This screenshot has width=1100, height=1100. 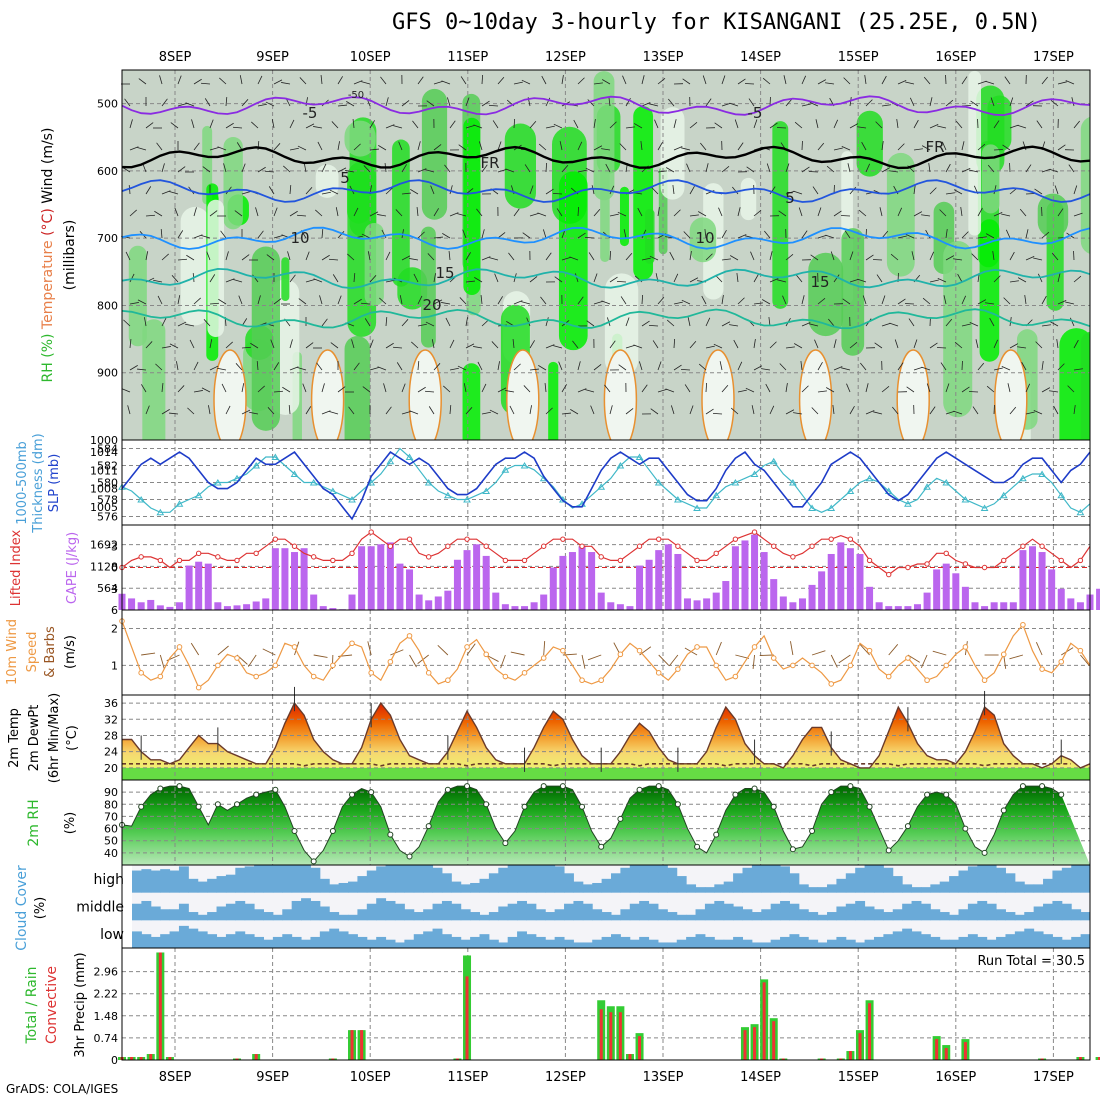 I want to click on panel-label: 2m DewPt, so click(x=34, y=738).